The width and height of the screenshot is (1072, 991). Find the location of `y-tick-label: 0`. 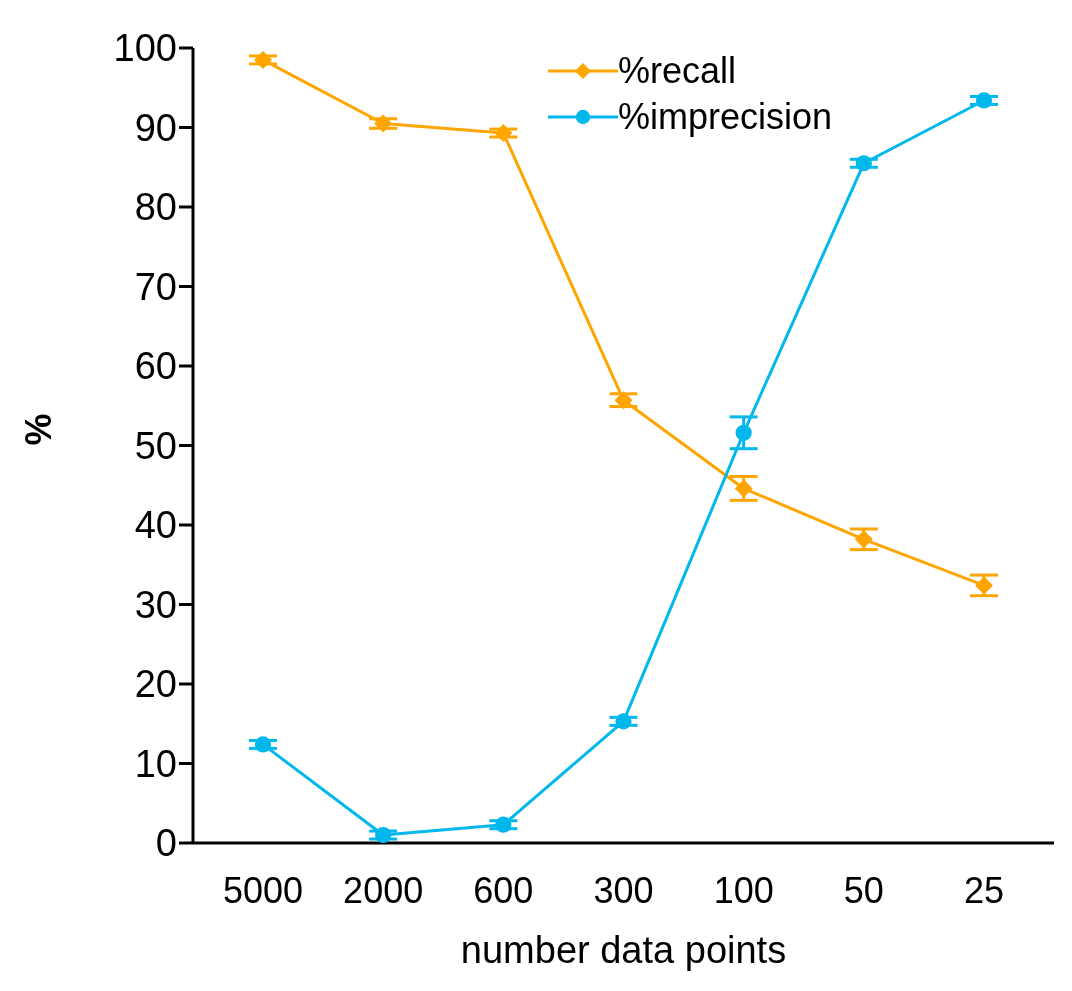

y-tick-label: 0 is located at coordinates (166, 843).